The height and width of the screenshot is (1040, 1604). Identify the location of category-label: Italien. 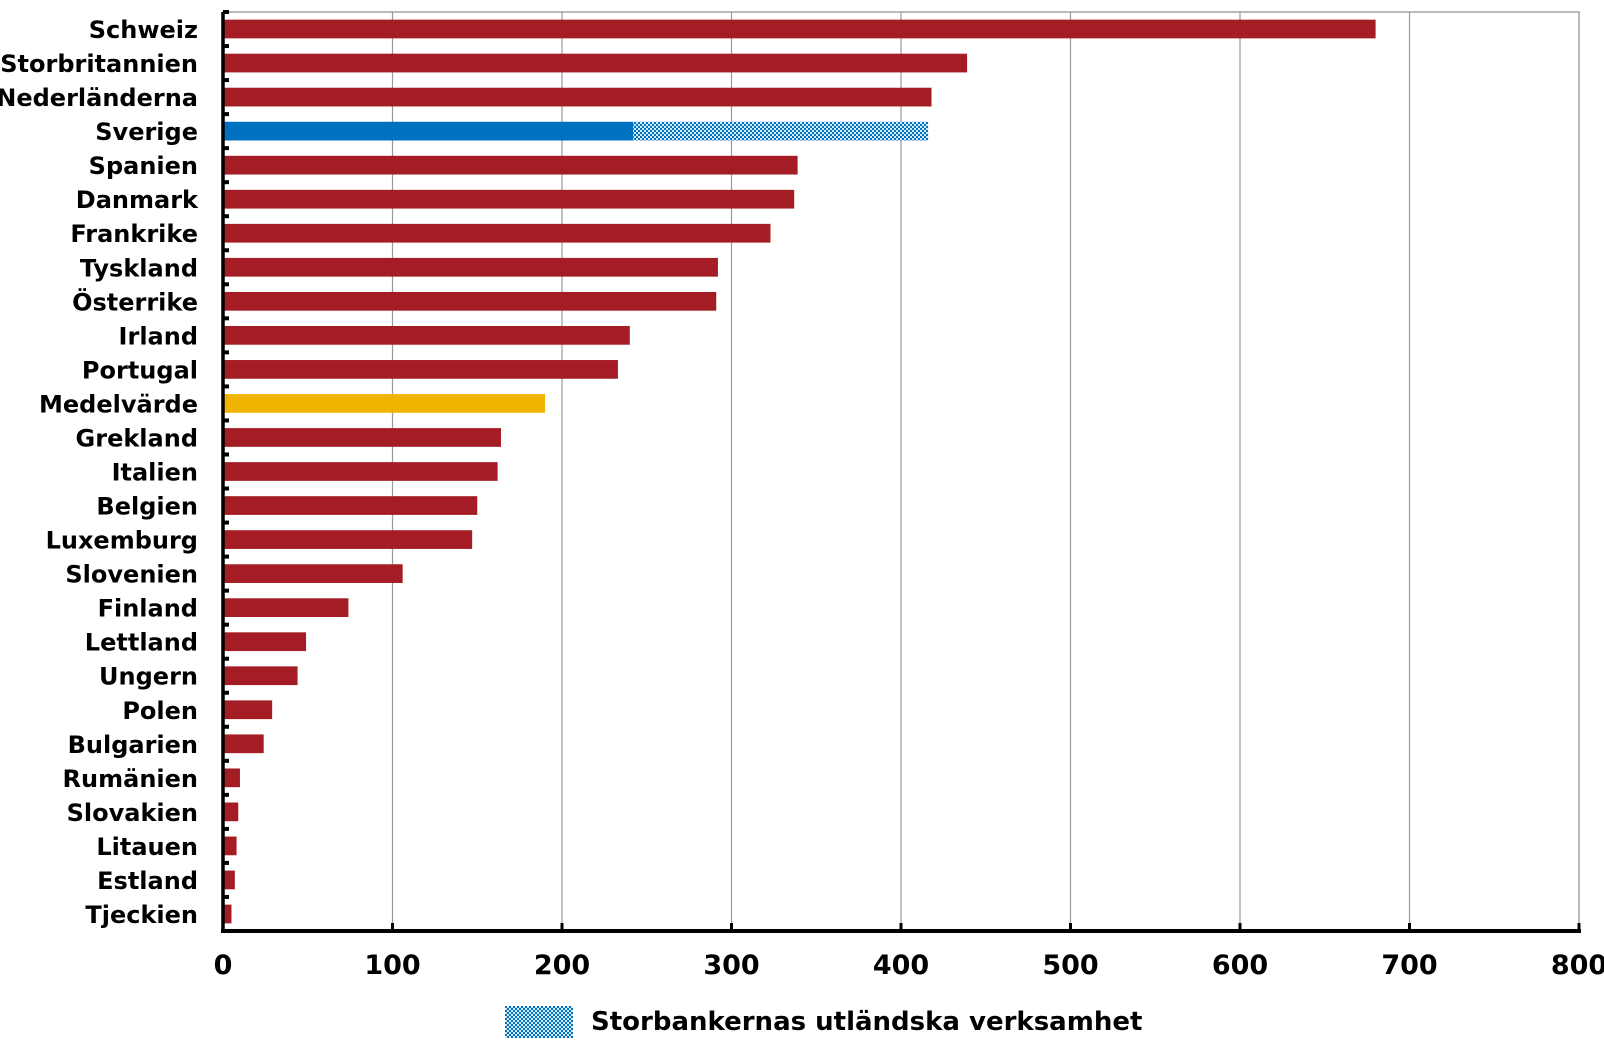
(155, 473).